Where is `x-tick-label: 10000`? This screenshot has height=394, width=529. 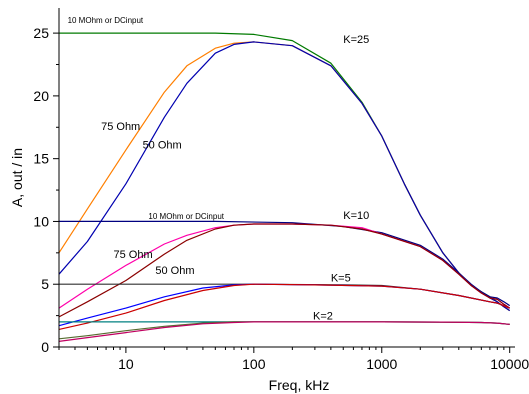
x-tick-label: 10000 is located at coordinates (509, 364).